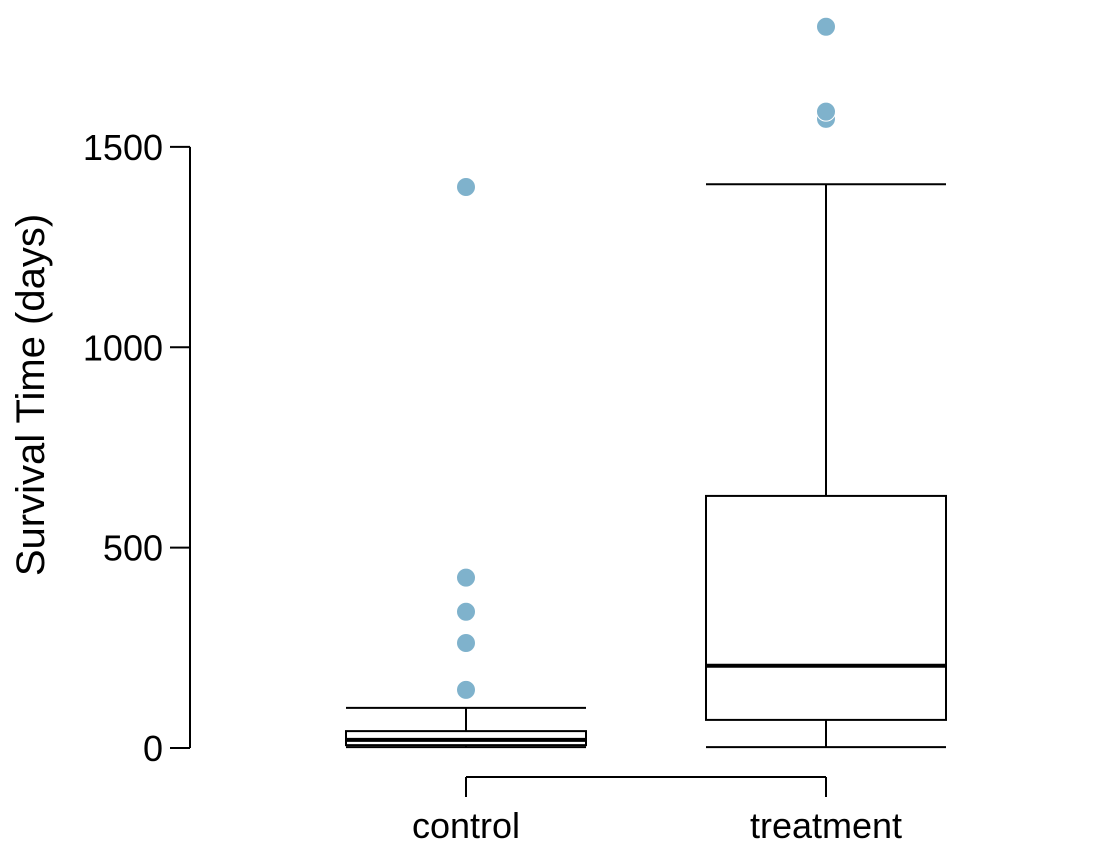  What do you see at coordinates (826, 825) in the screenshot?
I see `x-tick-label: treatment` at bounding box center [826, 825].